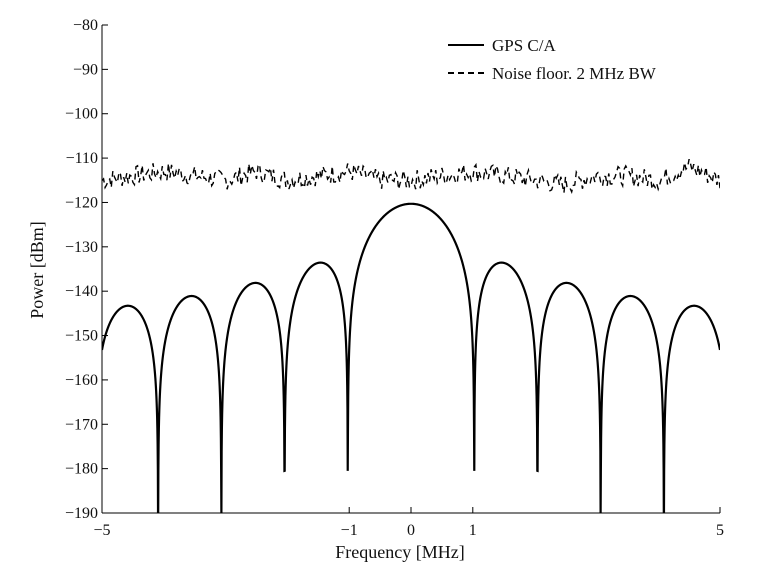 Image resolution: width=766 pixels, height=566 pixels. I want to click on y-tick-label: −180, so click(81, 469).